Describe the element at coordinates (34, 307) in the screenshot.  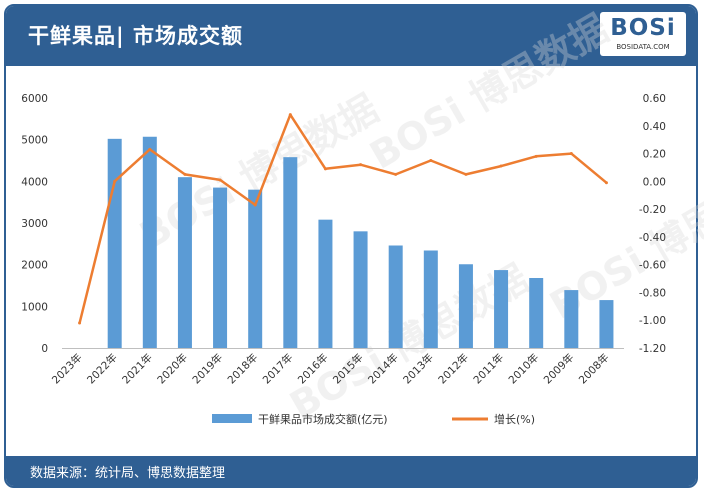
I see `left-tick-label: 1000` at that location.